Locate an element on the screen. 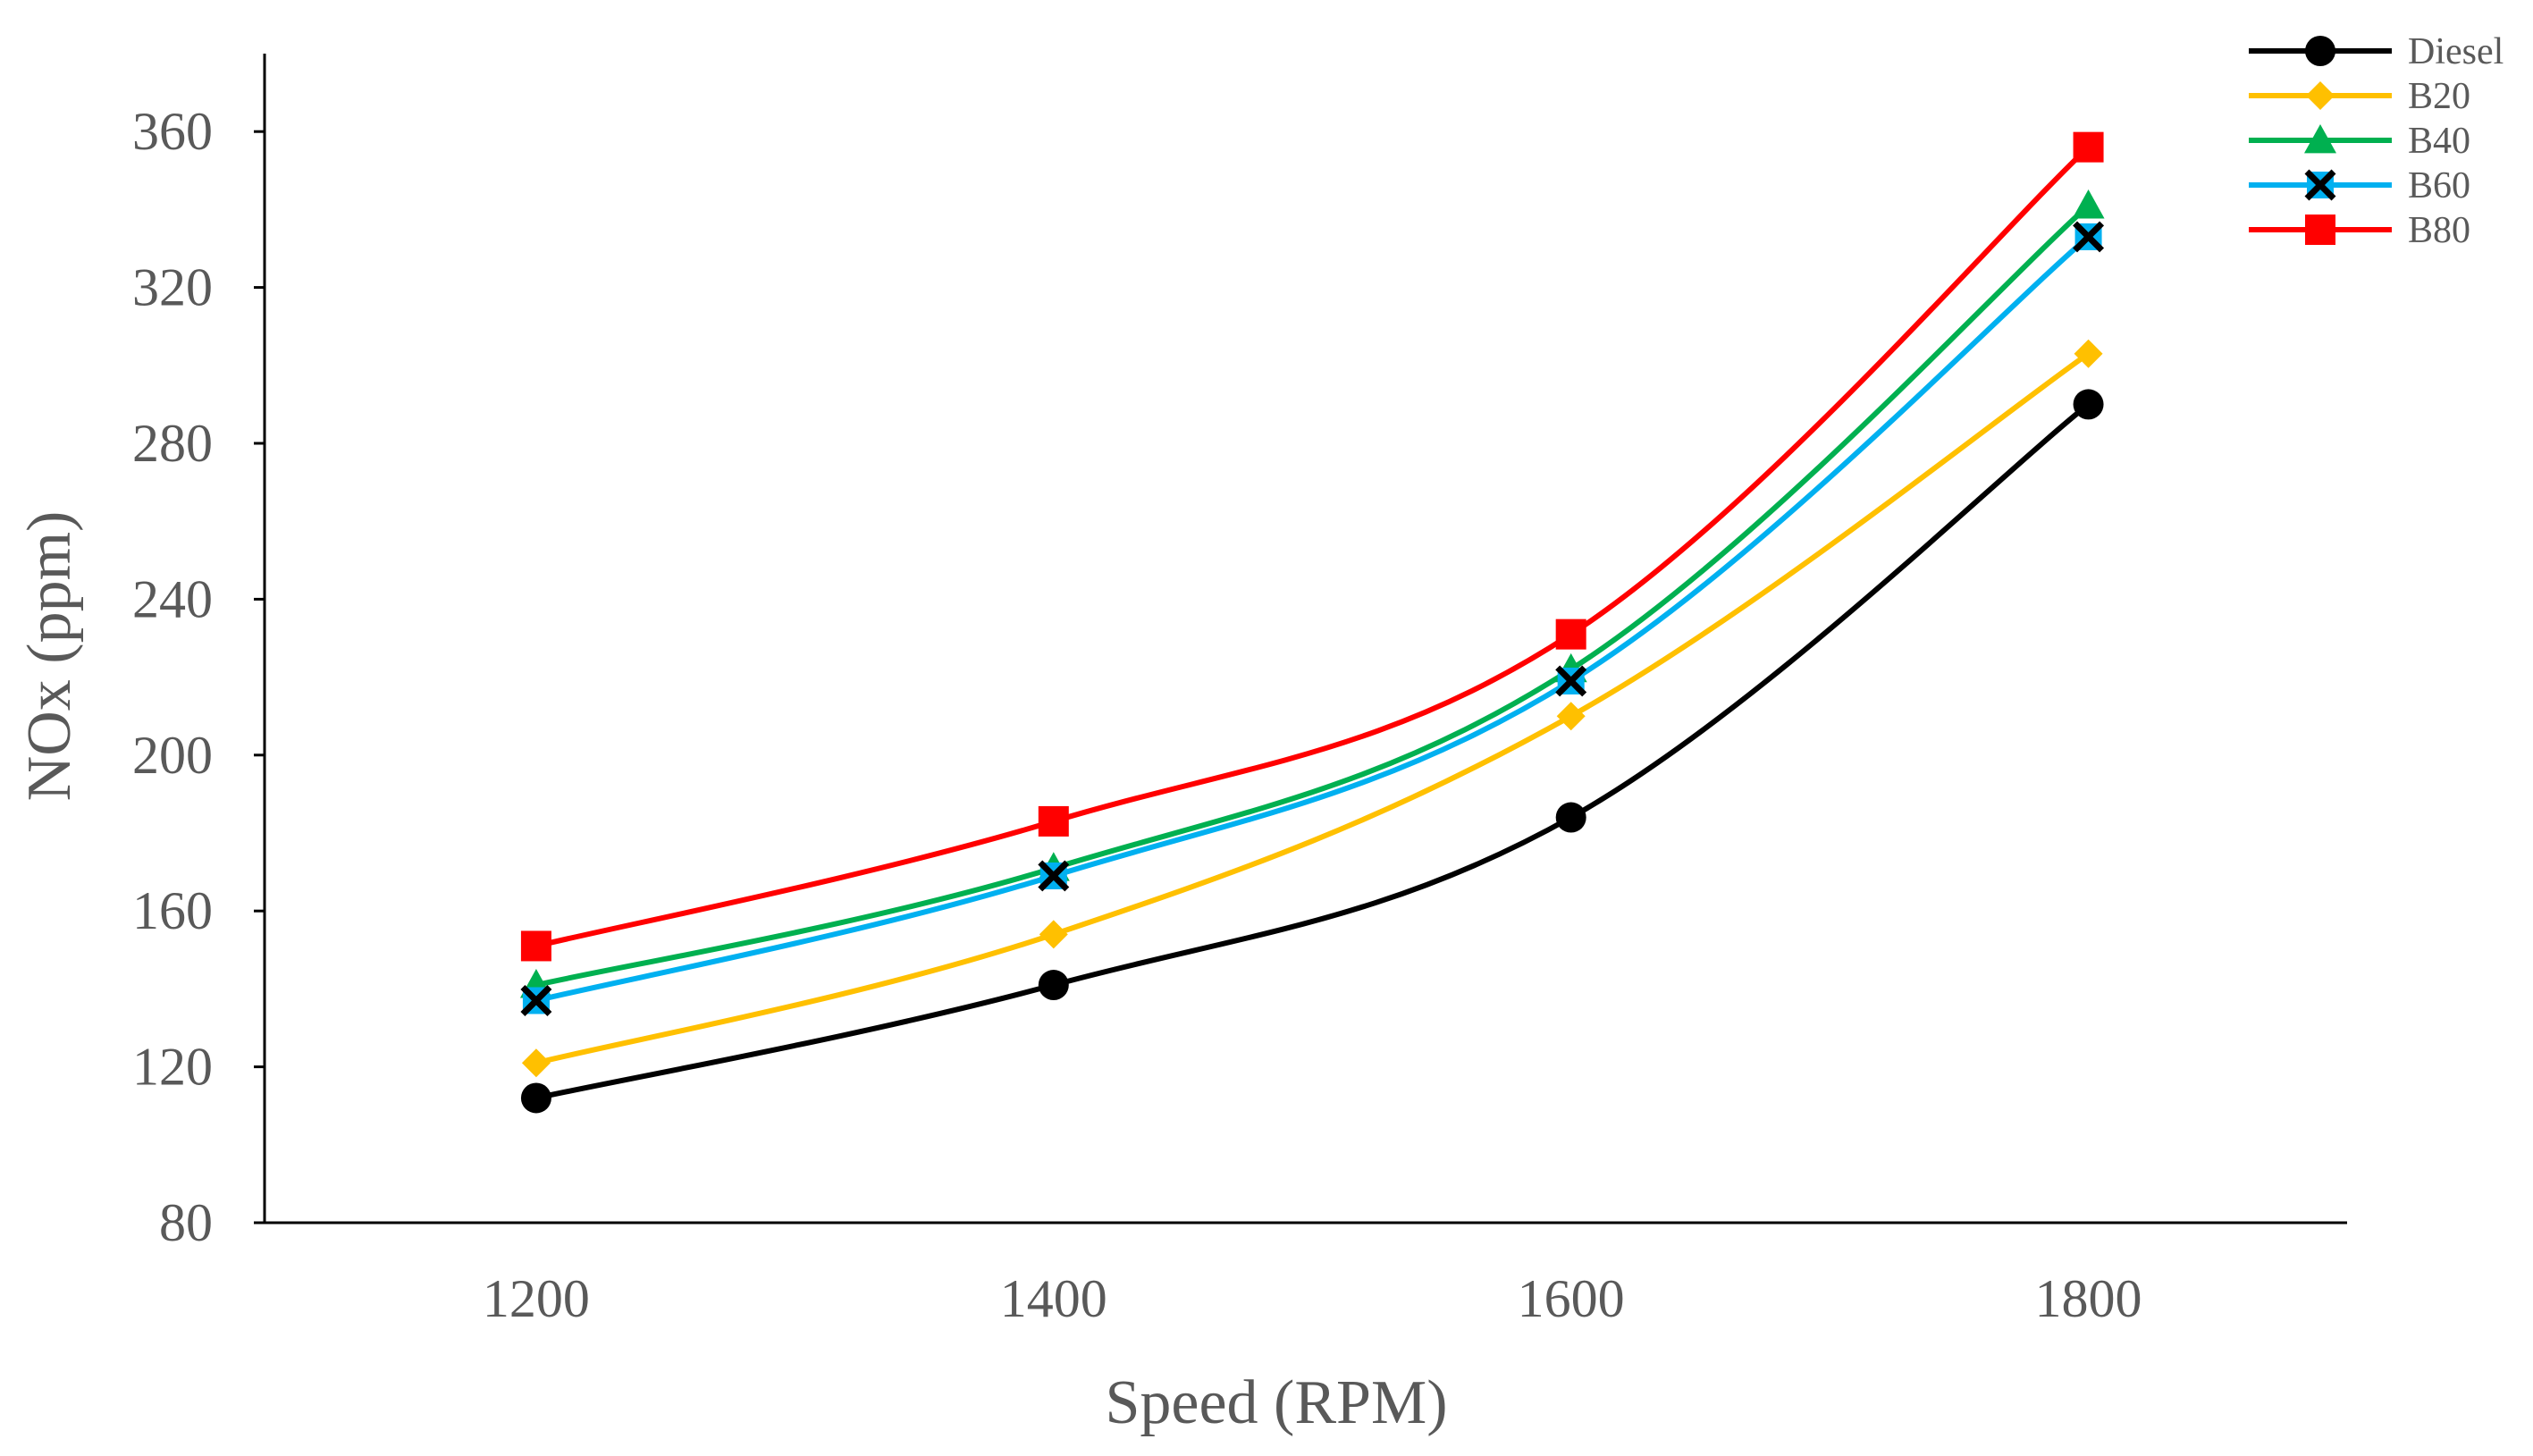  legend-item-b80: B80 is located at coordinates (2359, 230).